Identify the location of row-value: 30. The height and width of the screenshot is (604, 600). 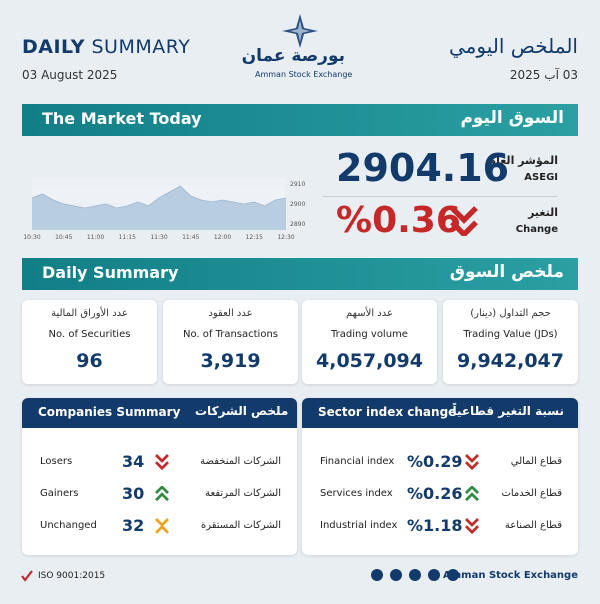
(133, 493).